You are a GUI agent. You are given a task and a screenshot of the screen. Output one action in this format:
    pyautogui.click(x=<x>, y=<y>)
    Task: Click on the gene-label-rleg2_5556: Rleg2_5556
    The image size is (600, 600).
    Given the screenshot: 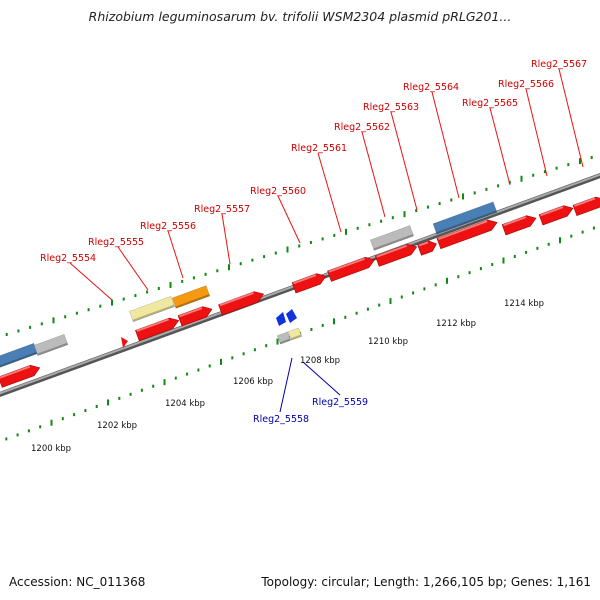 What is the action you would take?
    pyautogui.click(x=168, y=226)
    